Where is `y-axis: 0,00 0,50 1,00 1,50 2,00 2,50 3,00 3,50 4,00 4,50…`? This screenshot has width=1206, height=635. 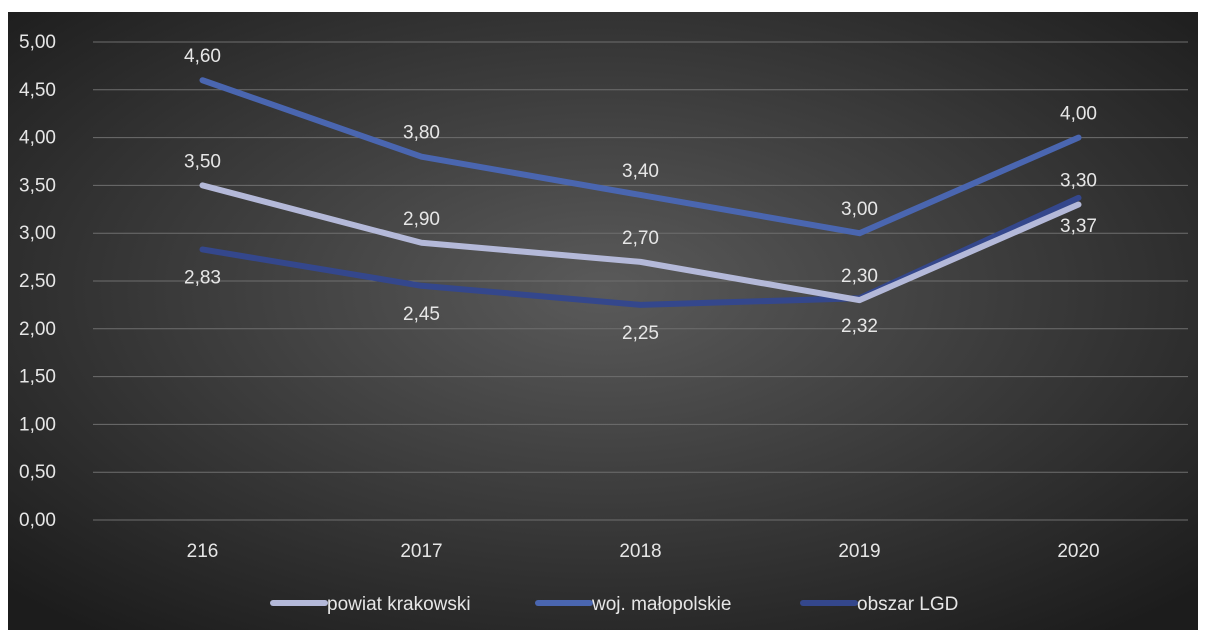
y-axis: 0,00 0,50 1,00 1,50 2,00 2,50 3,00 3,50 4,00 4,50… is located at coordinates (37, 281).